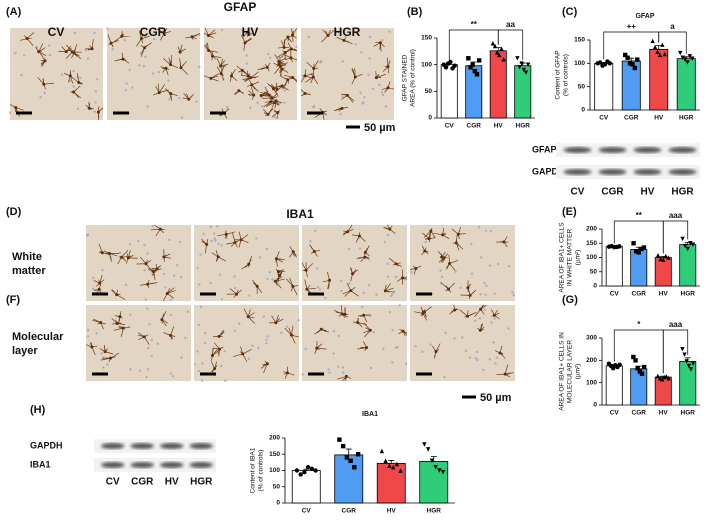 The height and width of the screenshot is (522, 709). Describe the element at coordinates (672, 26) in the screenshot. I see `significance-label: a` at that location.